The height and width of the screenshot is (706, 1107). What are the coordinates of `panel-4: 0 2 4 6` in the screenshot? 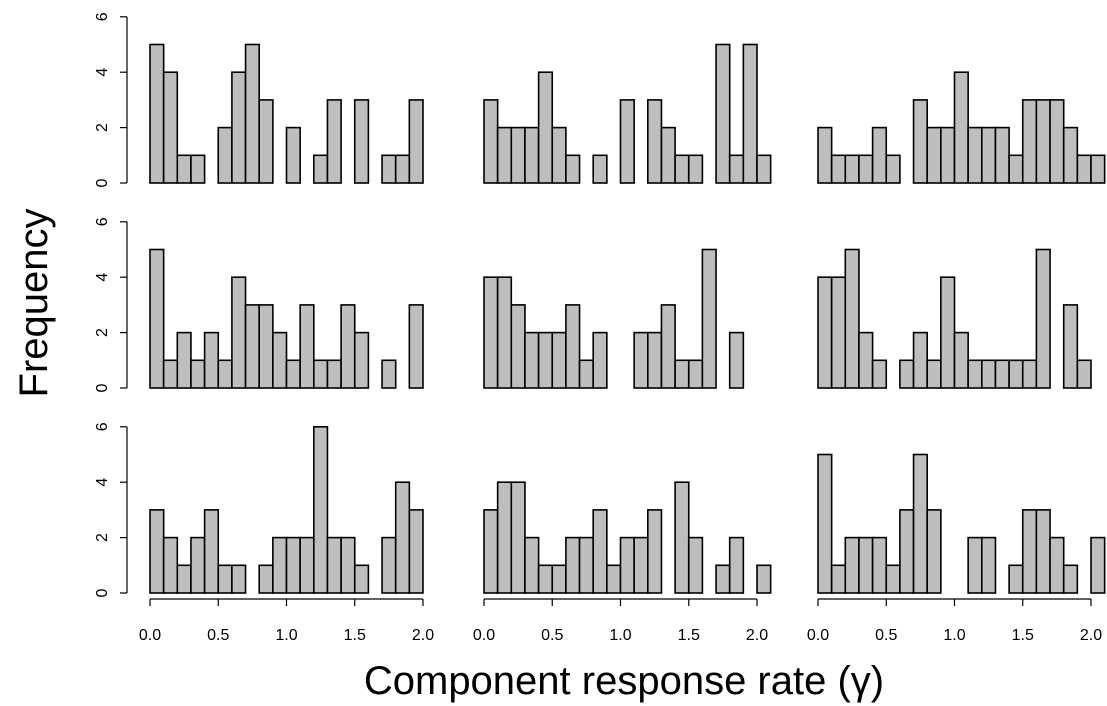 It's located at (259, 304).